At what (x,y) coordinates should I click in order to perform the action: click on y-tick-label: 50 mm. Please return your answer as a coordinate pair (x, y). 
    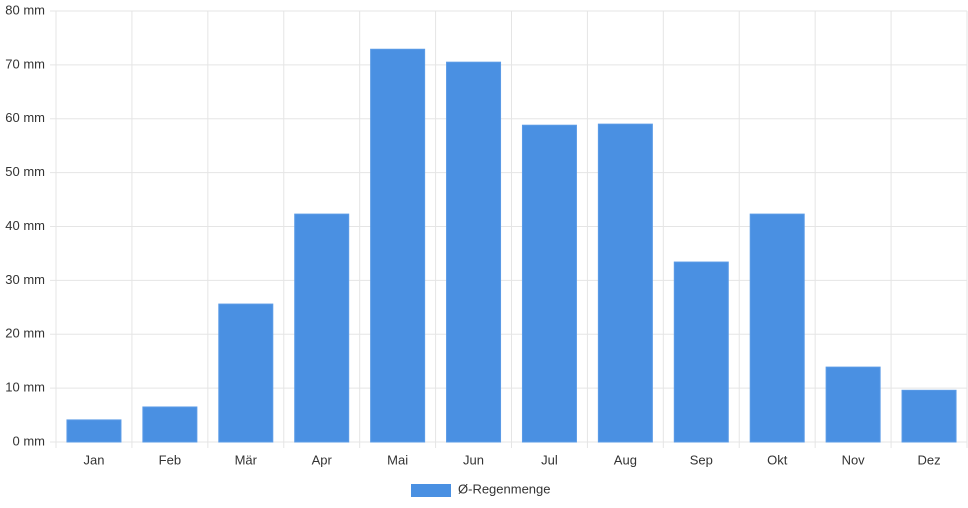
    Looking at the image, I should click on (25, 171).